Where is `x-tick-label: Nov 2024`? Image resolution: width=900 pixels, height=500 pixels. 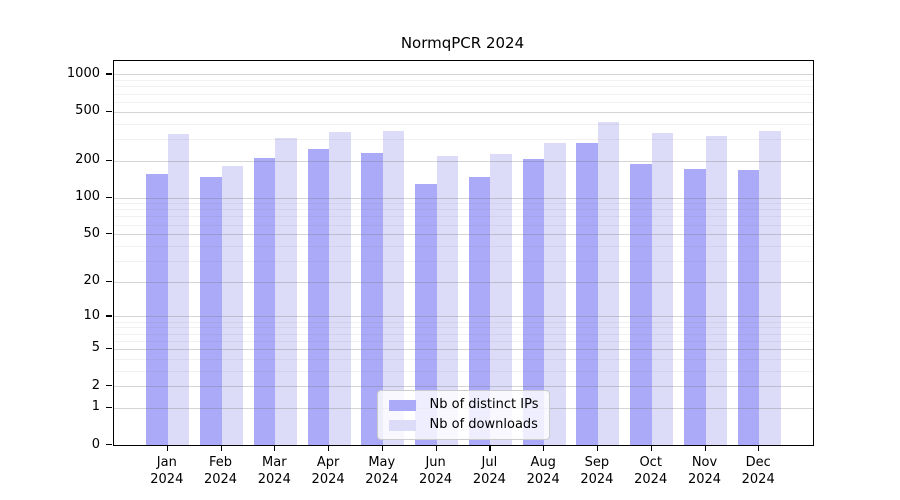 x-tick-label: Nov 2024 is located at coordinates (704, 471).